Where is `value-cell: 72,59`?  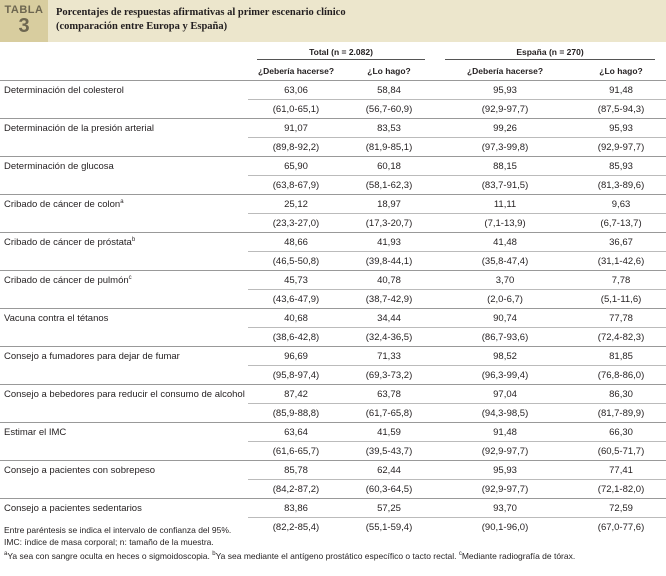 value-cell: 72,59 is located at coordinates (621, 508).